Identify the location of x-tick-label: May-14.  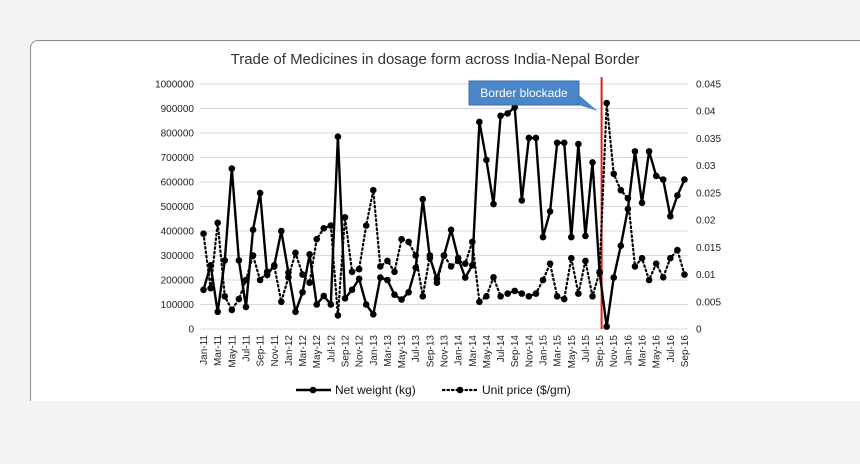
(487, 352).